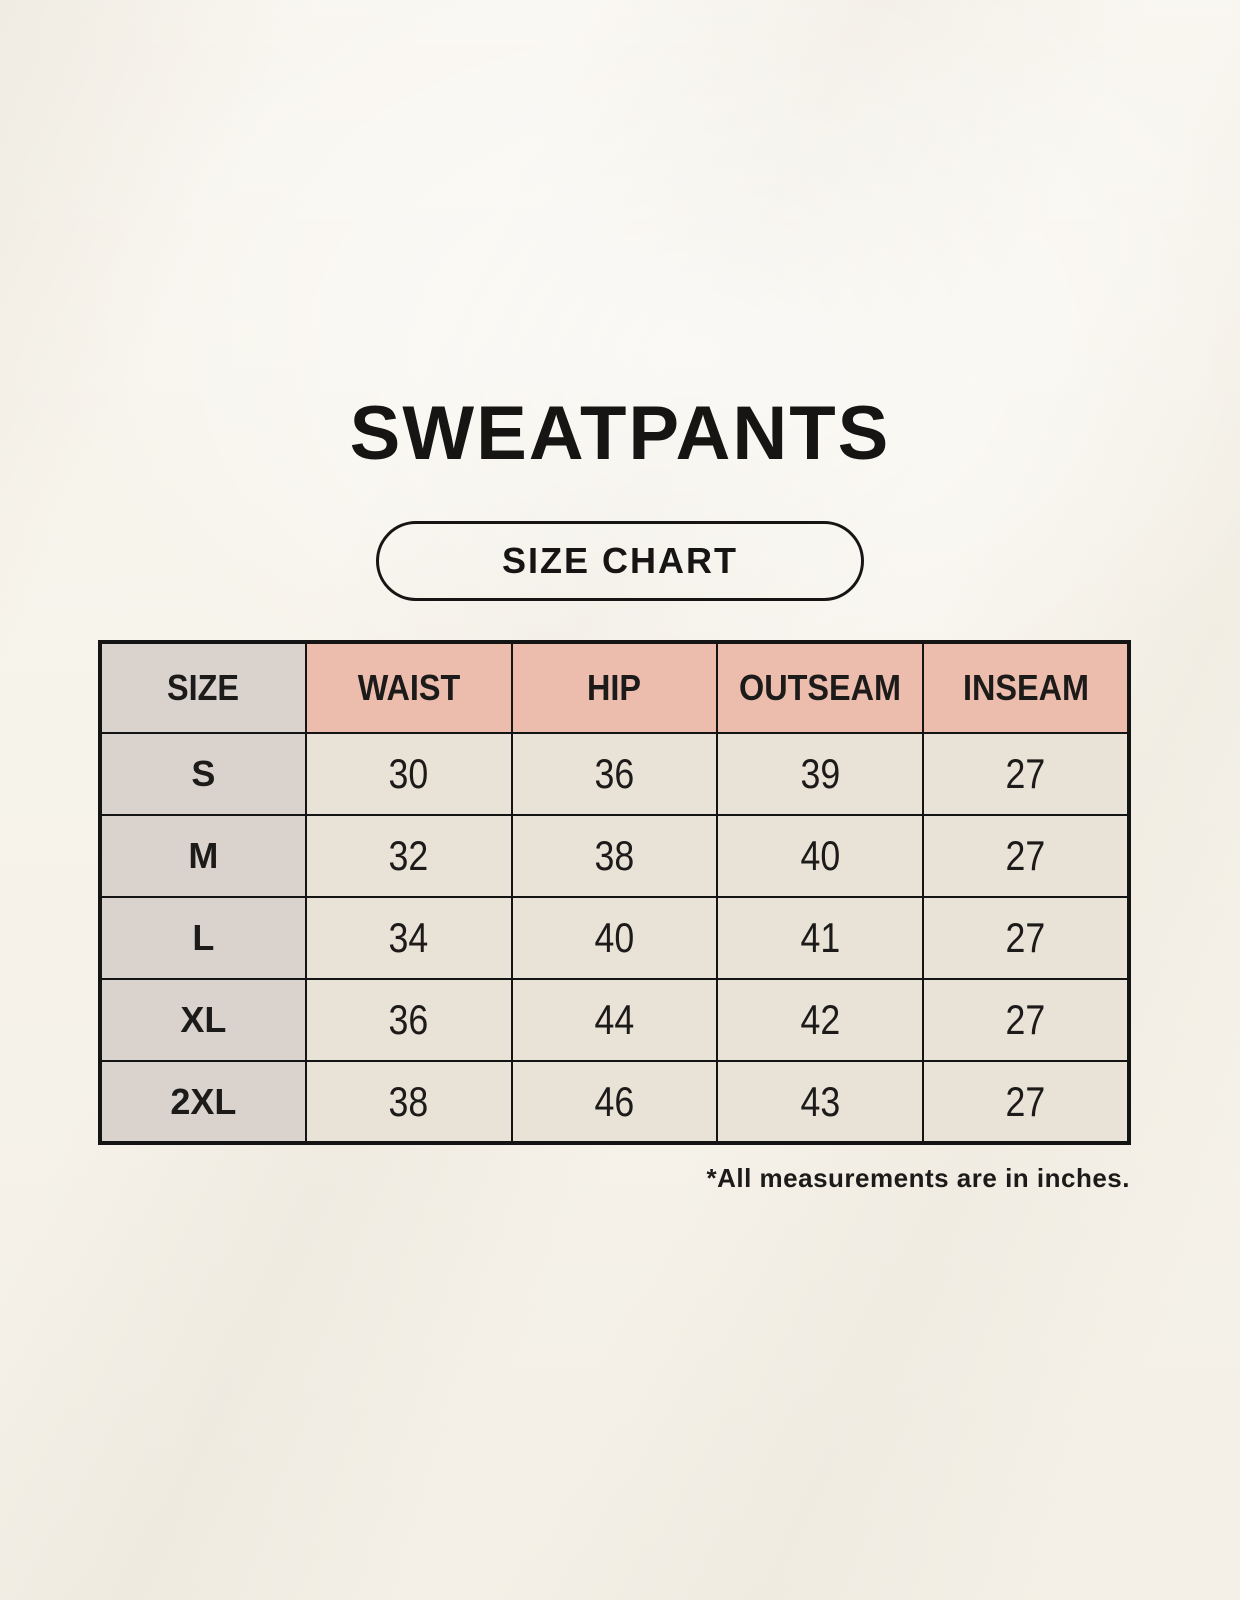 This screenshot has width=1240, height=1600. I want to click on measurement-value: 43, so click(820, 1101).